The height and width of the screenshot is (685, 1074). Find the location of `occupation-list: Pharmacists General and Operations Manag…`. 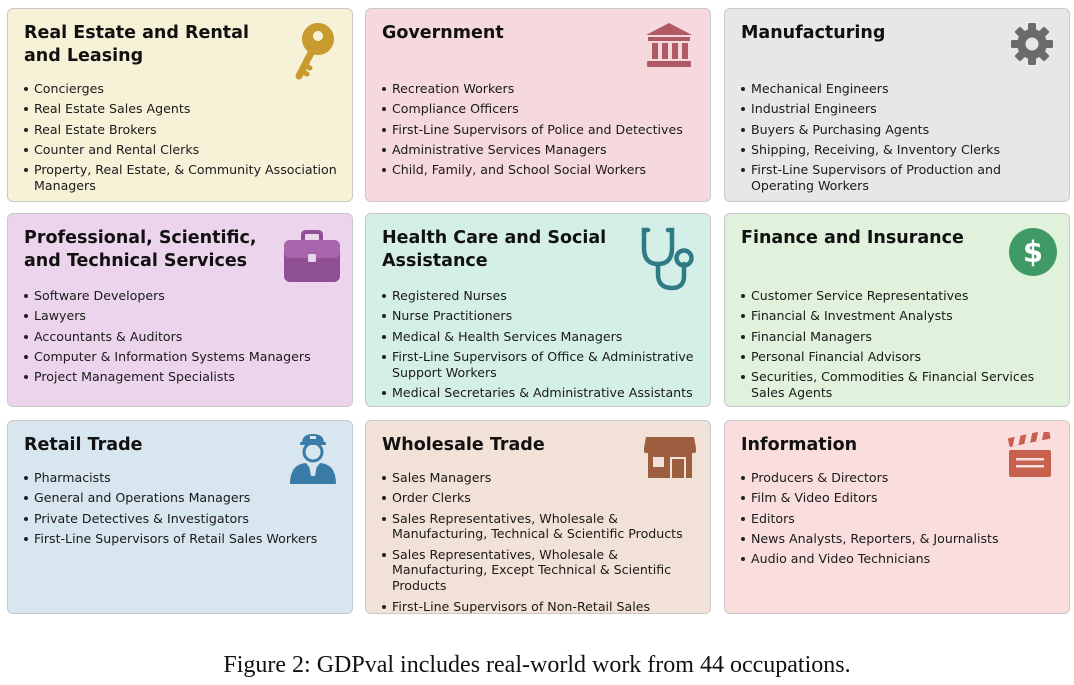

occupation-list: Pharmacists General and Operations Manag… is located at coordinates (184, 510).